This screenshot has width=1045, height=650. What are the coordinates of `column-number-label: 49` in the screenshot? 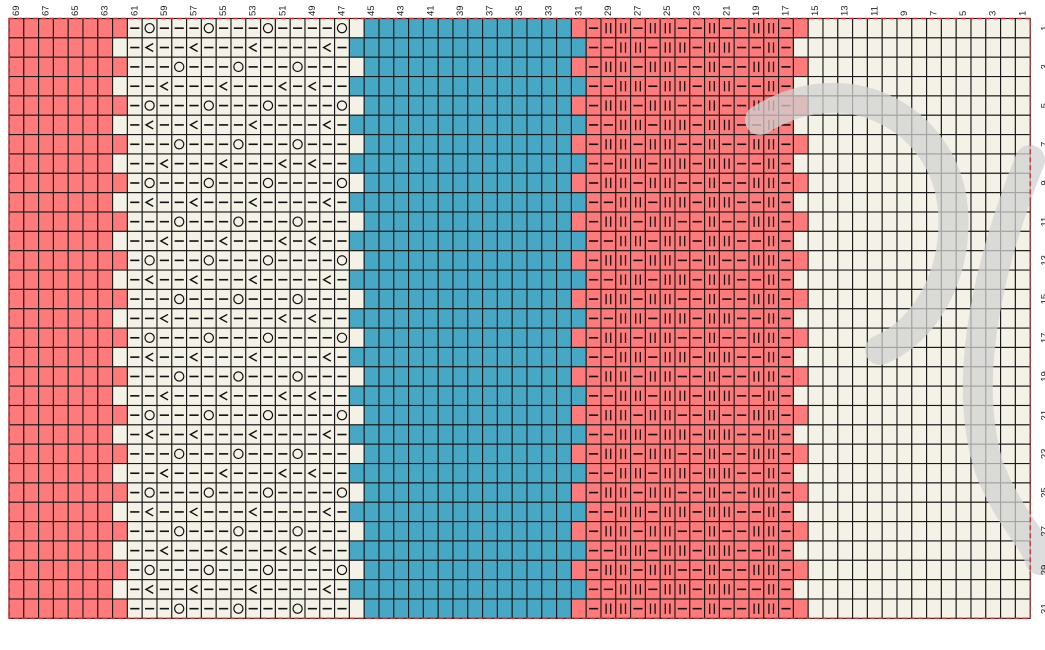 It's located at (312, 10).